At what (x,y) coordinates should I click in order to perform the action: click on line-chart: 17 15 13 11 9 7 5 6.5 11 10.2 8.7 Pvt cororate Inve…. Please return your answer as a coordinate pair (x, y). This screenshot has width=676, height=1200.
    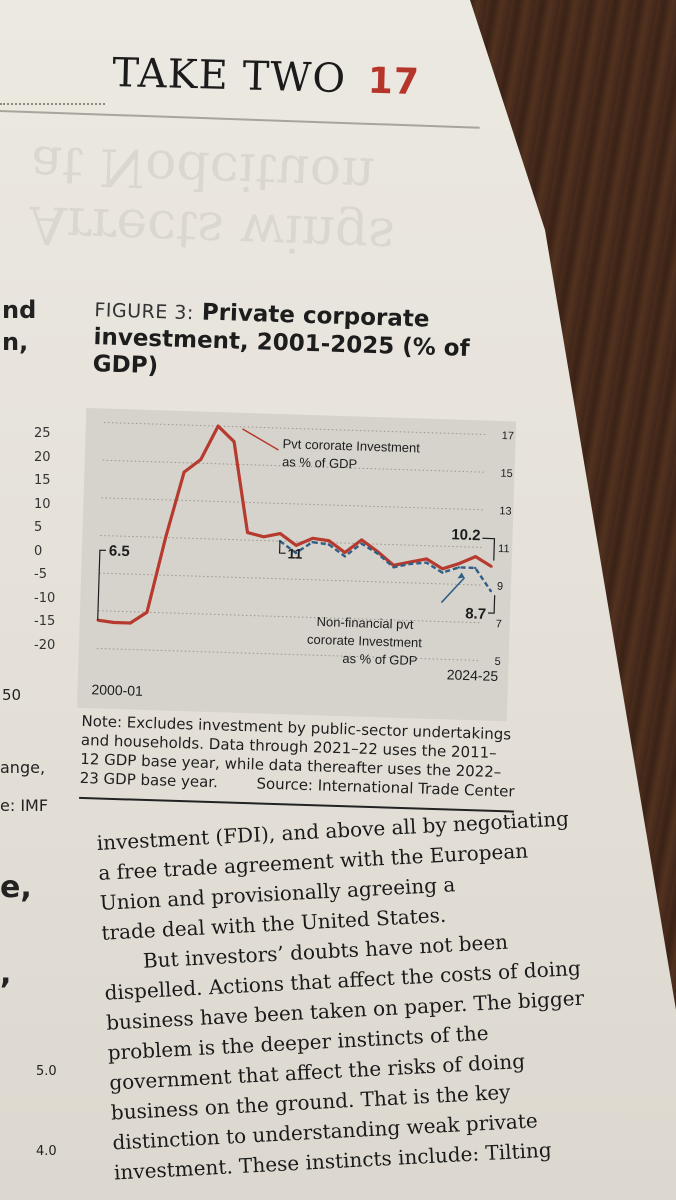
    Looking at the image, I should click on (302, 560).